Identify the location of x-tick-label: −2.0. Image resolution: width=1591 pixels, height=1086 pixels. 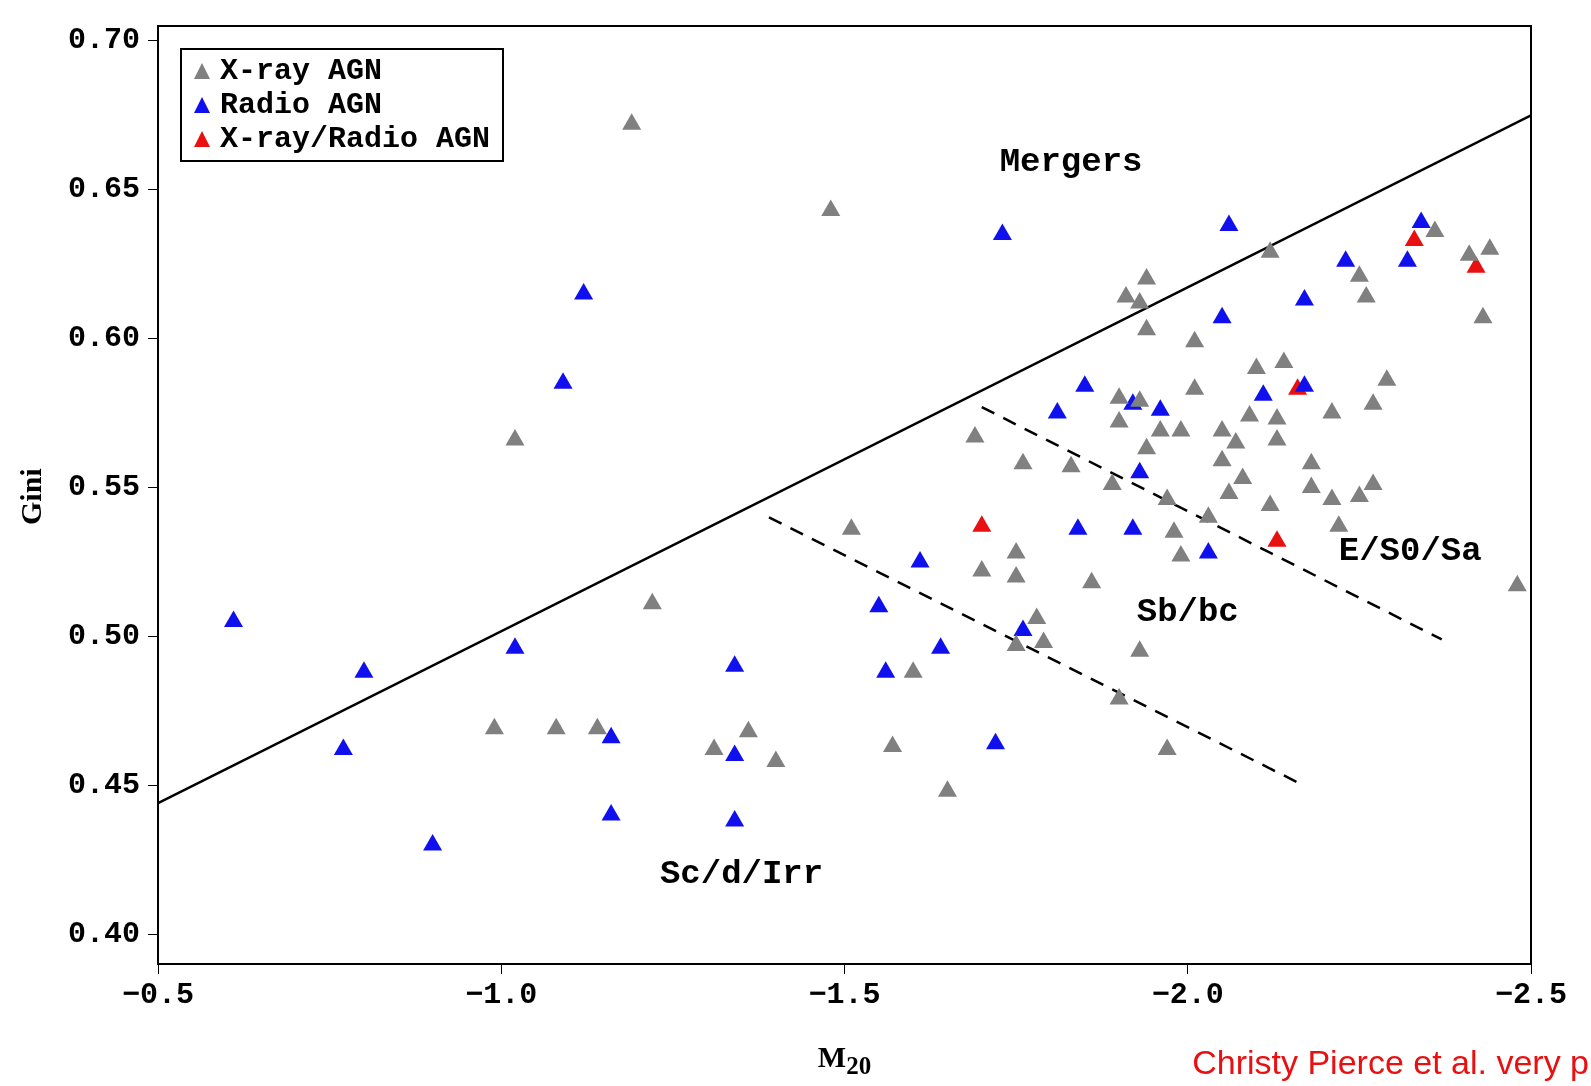
(1187, 994).